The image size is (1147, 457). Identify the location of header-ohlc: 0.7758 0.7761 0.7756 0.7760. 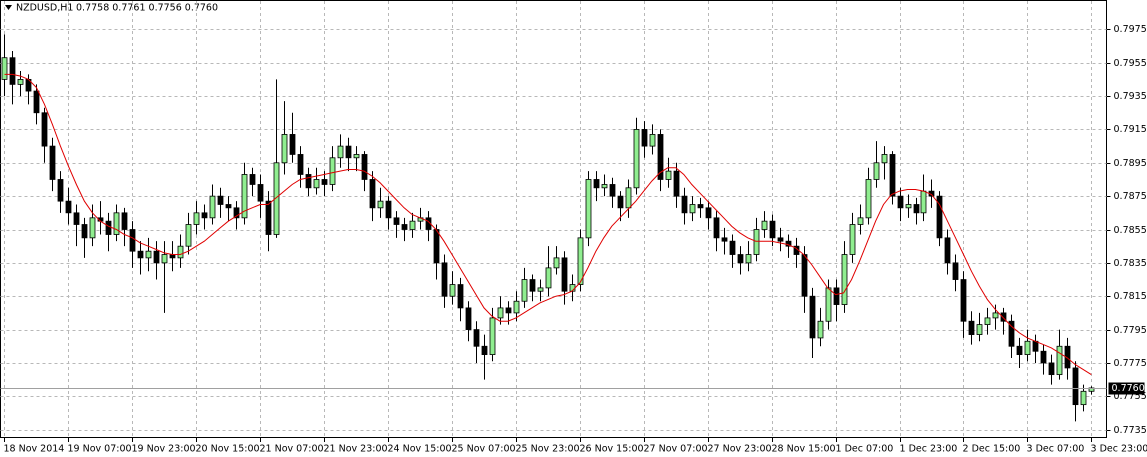
(147, 8).